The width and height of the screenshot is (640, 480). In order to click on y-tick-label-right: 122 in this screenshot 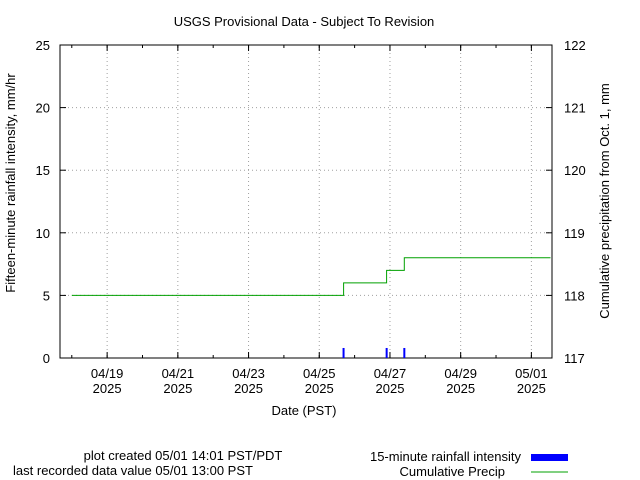, I will do `click(575, 45)`.